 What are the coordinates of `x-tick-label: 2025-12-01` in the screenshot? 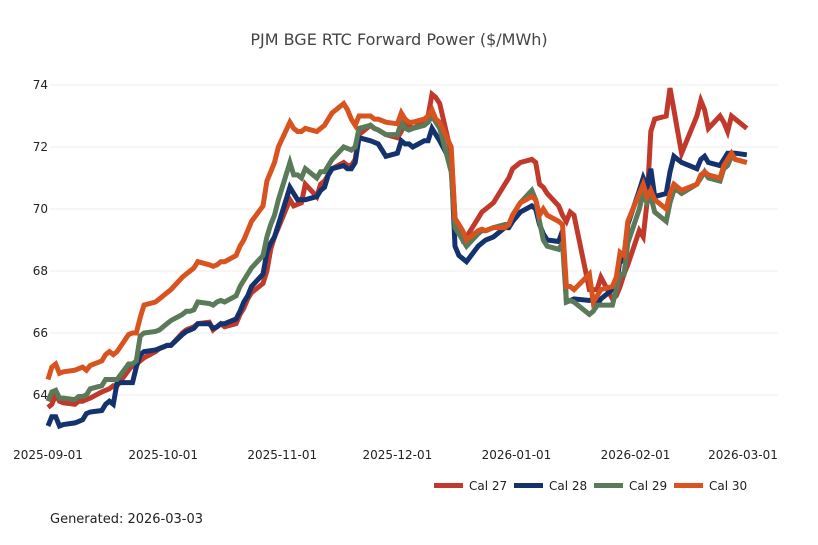 It's located at (398, 455).